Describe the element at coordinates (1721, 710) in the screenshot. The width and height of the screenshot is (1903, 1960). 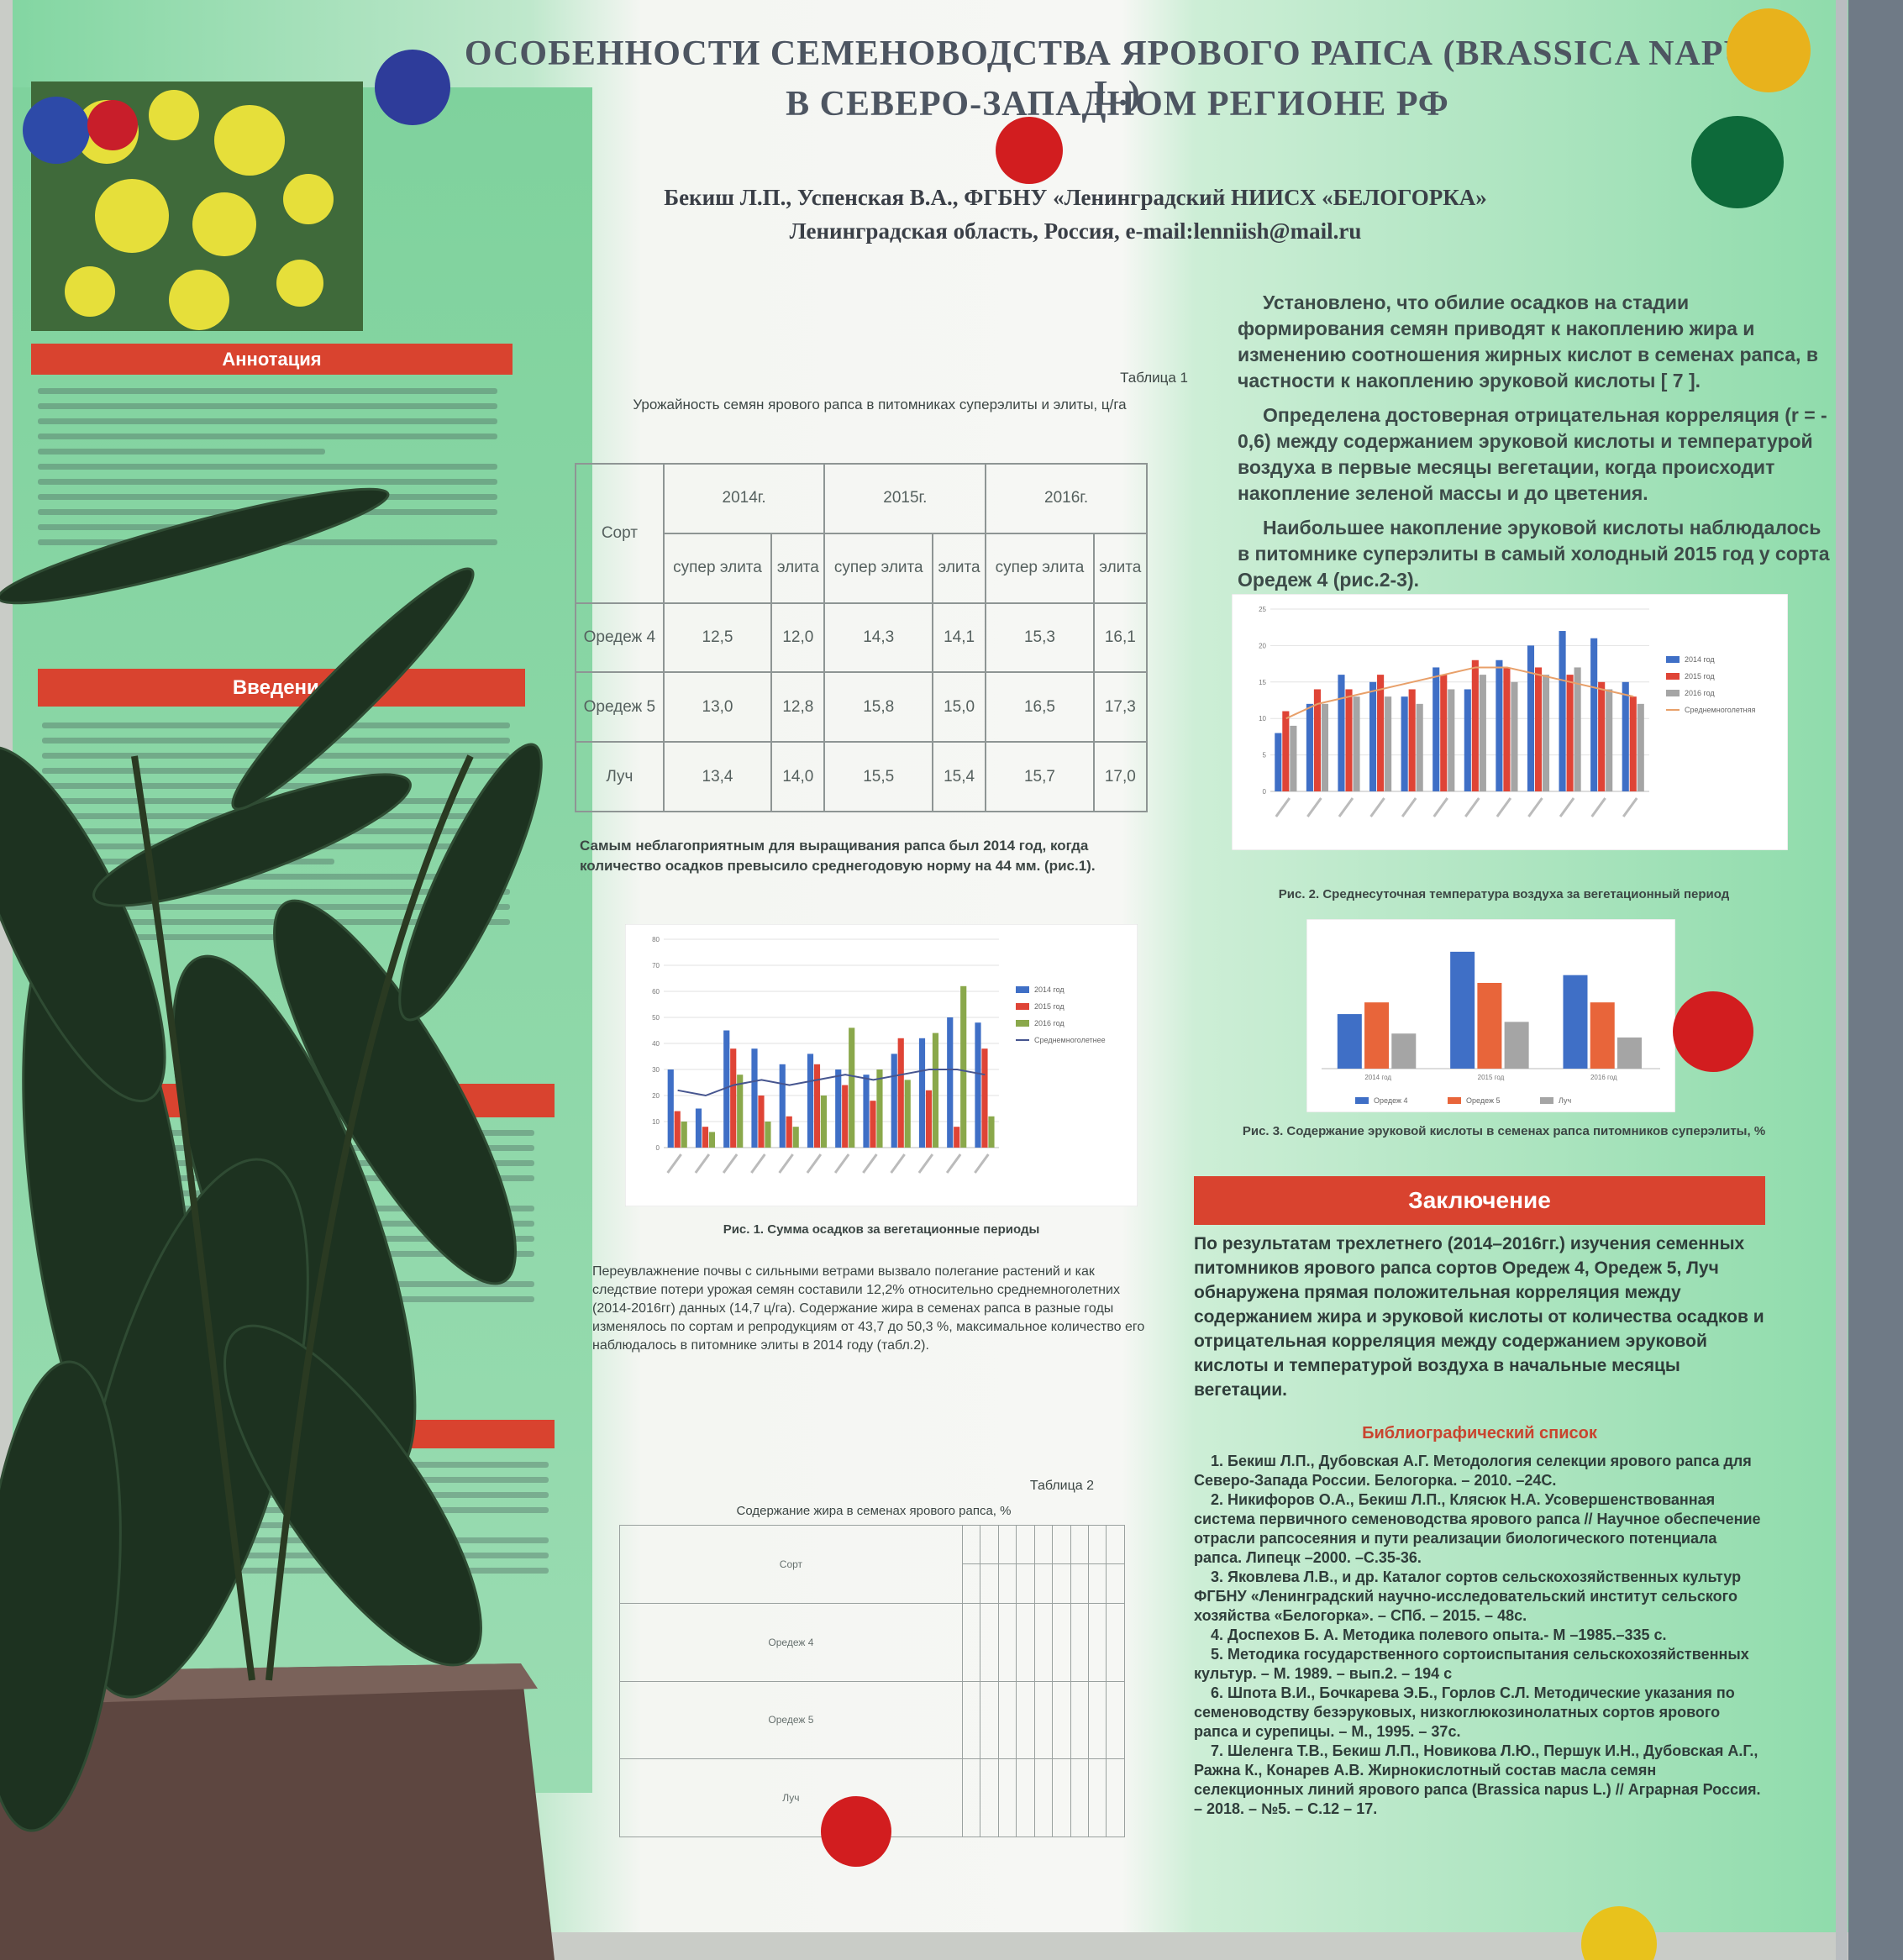
I see `legend-label: Среднемноголетняя` at that location.